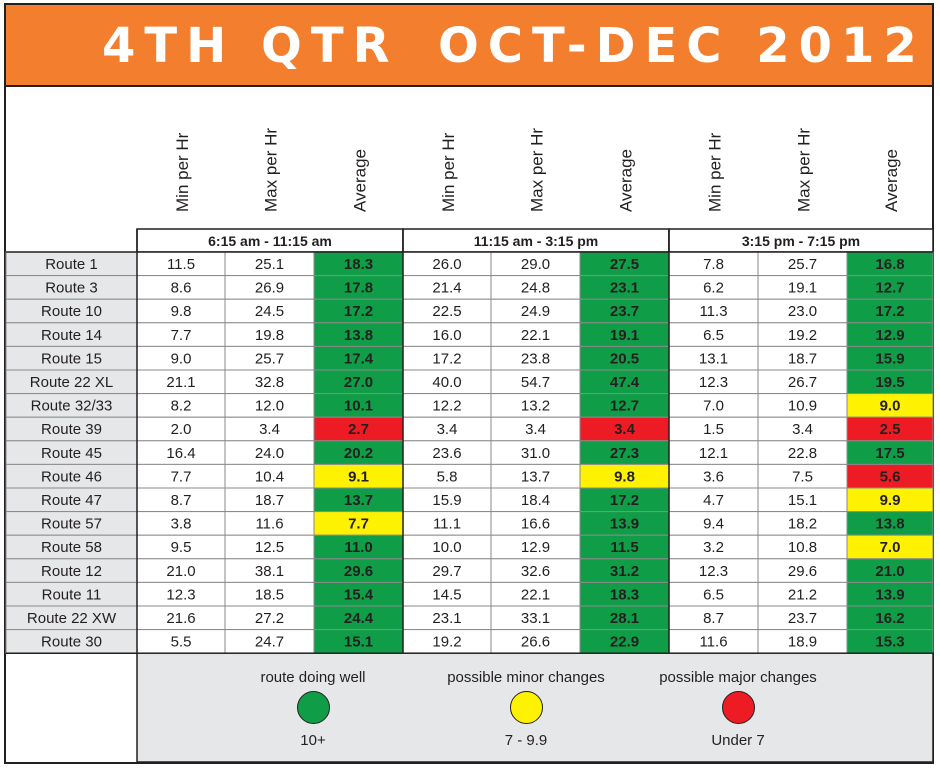 The width and height of the screenshot is (940, 768). I want to click on value: 23.6, so click(446, 453).